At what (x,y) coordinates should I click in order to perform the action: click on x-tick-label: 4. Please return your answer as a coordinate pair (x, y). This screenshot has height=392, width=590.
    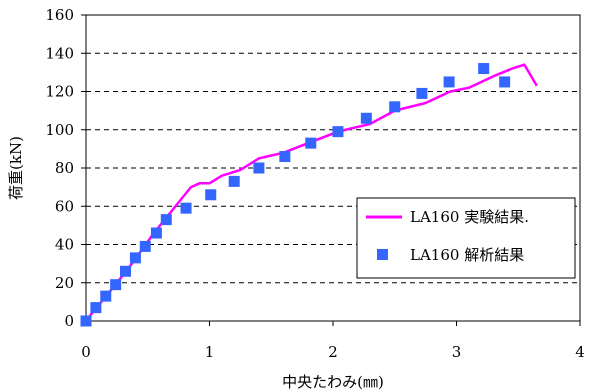
    Looking at the image, I should click on (580, 352).